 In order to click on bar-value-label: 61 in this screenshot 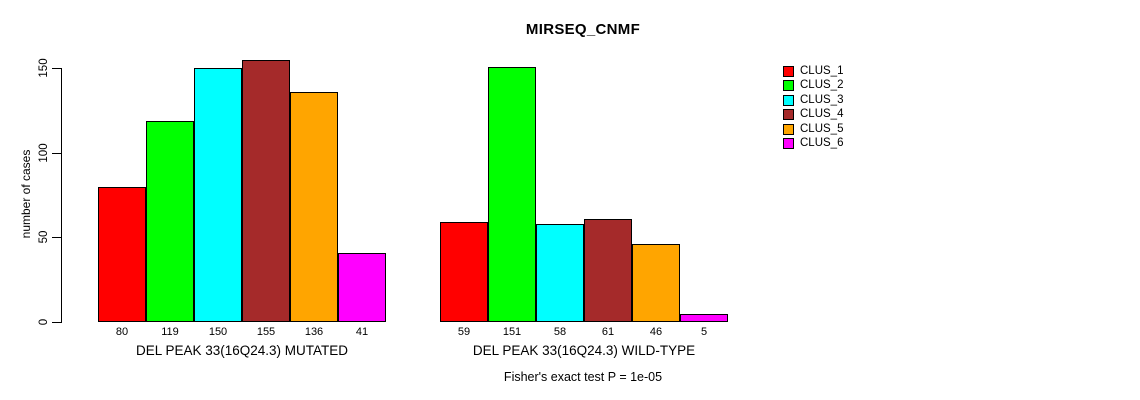, I will do `click(608, 332)`.